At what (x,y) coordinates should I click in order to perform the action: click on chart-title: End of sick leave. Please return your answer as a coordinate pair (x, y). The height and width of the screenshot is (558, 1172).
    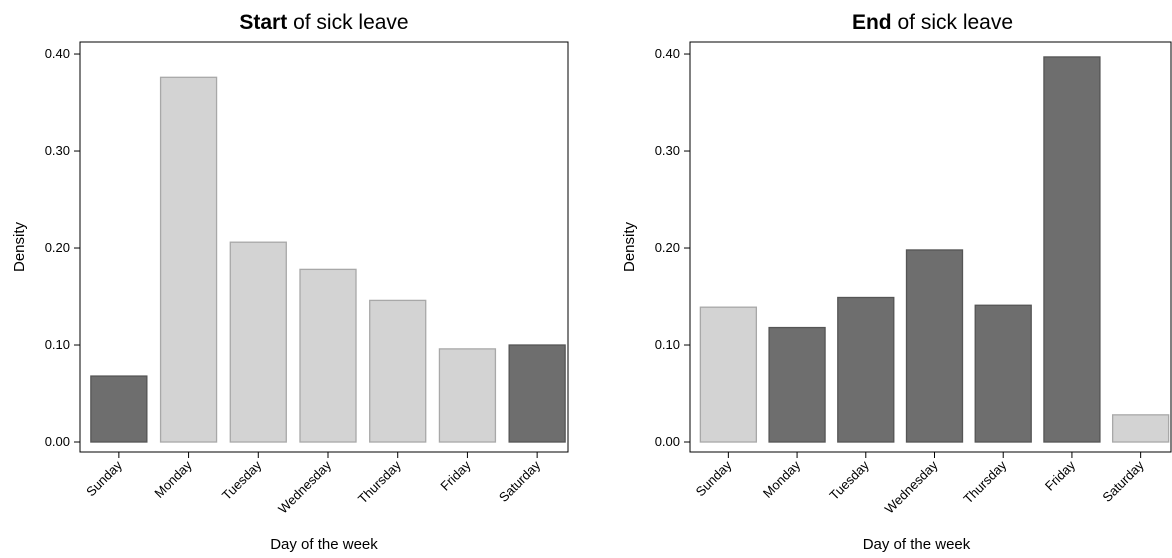
    Looking at the image, I should click on (932, 22).